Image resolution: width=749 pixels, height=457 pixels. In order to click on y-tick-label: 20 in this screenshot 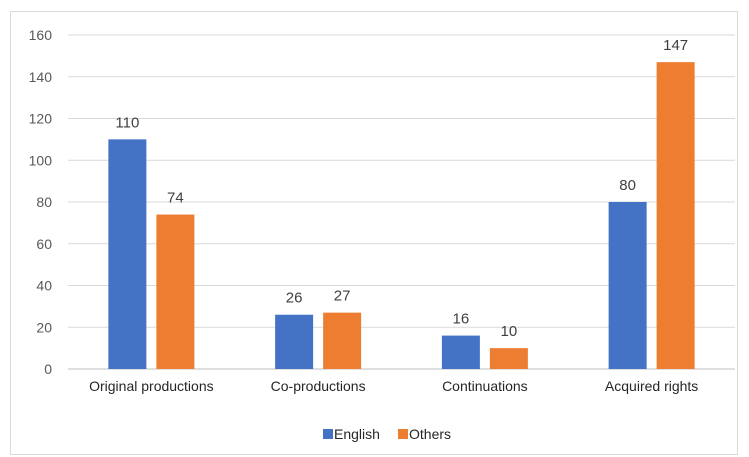, I will do `click(44, 327)`.